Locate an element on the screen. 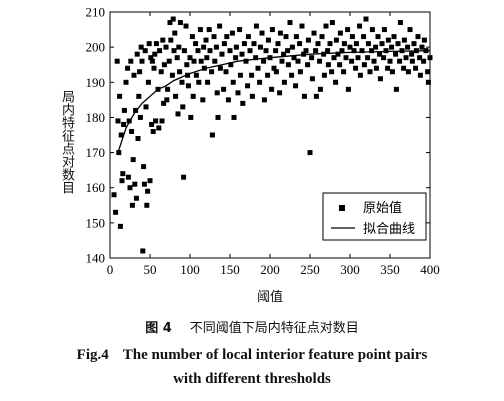  x-tick-label: 100 is located at coordinates (190, 269).